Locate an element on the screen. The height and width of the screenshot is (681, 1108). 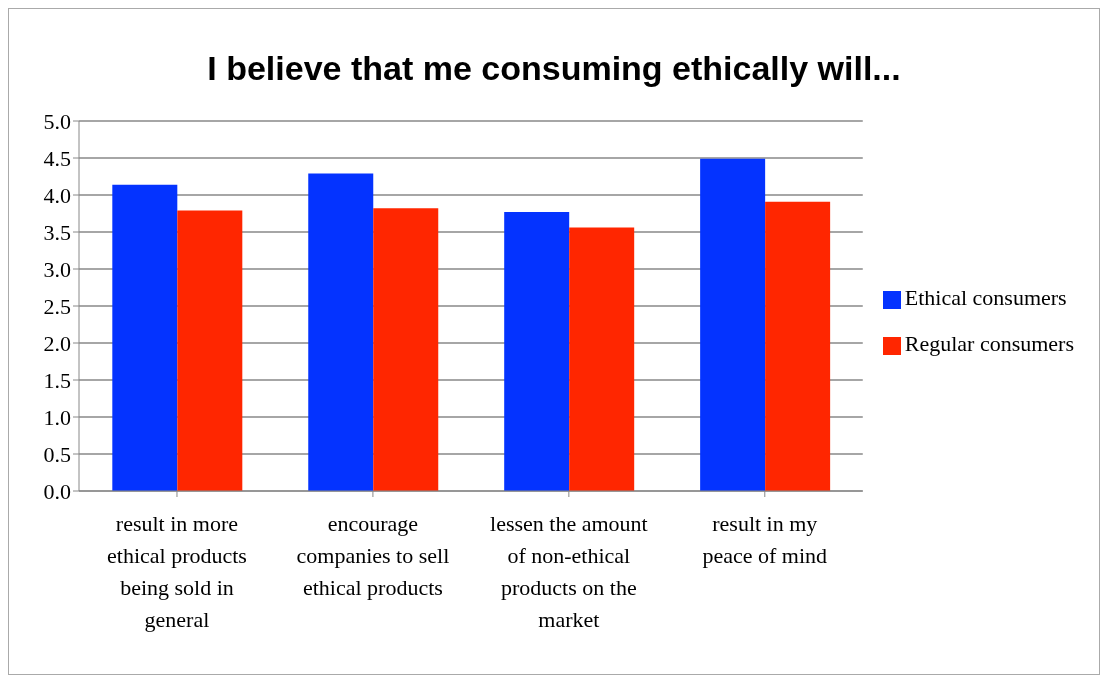
y-tick-label: 3.5 is located at coordinates (57, 232).